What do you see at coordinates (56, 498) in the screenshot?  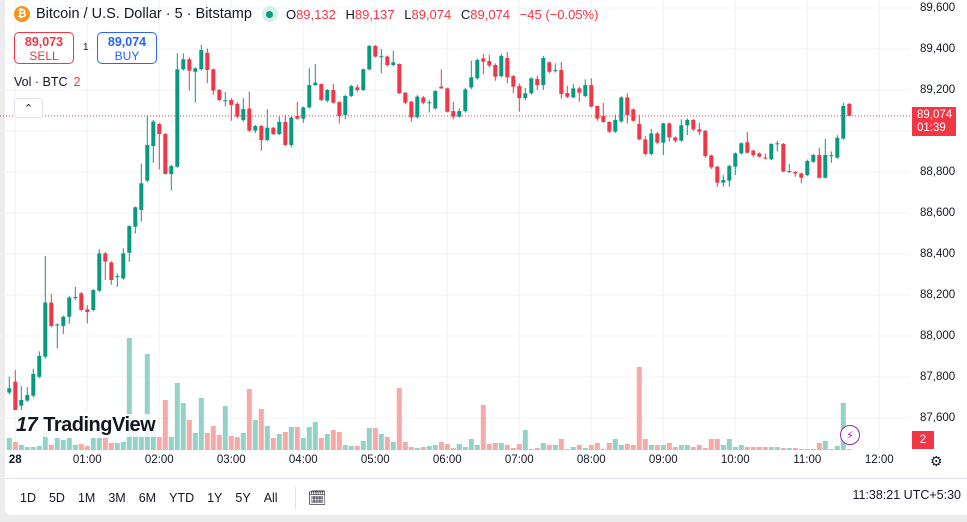 I see `range-button-5d: 5D` at bounding box center [56, 498].